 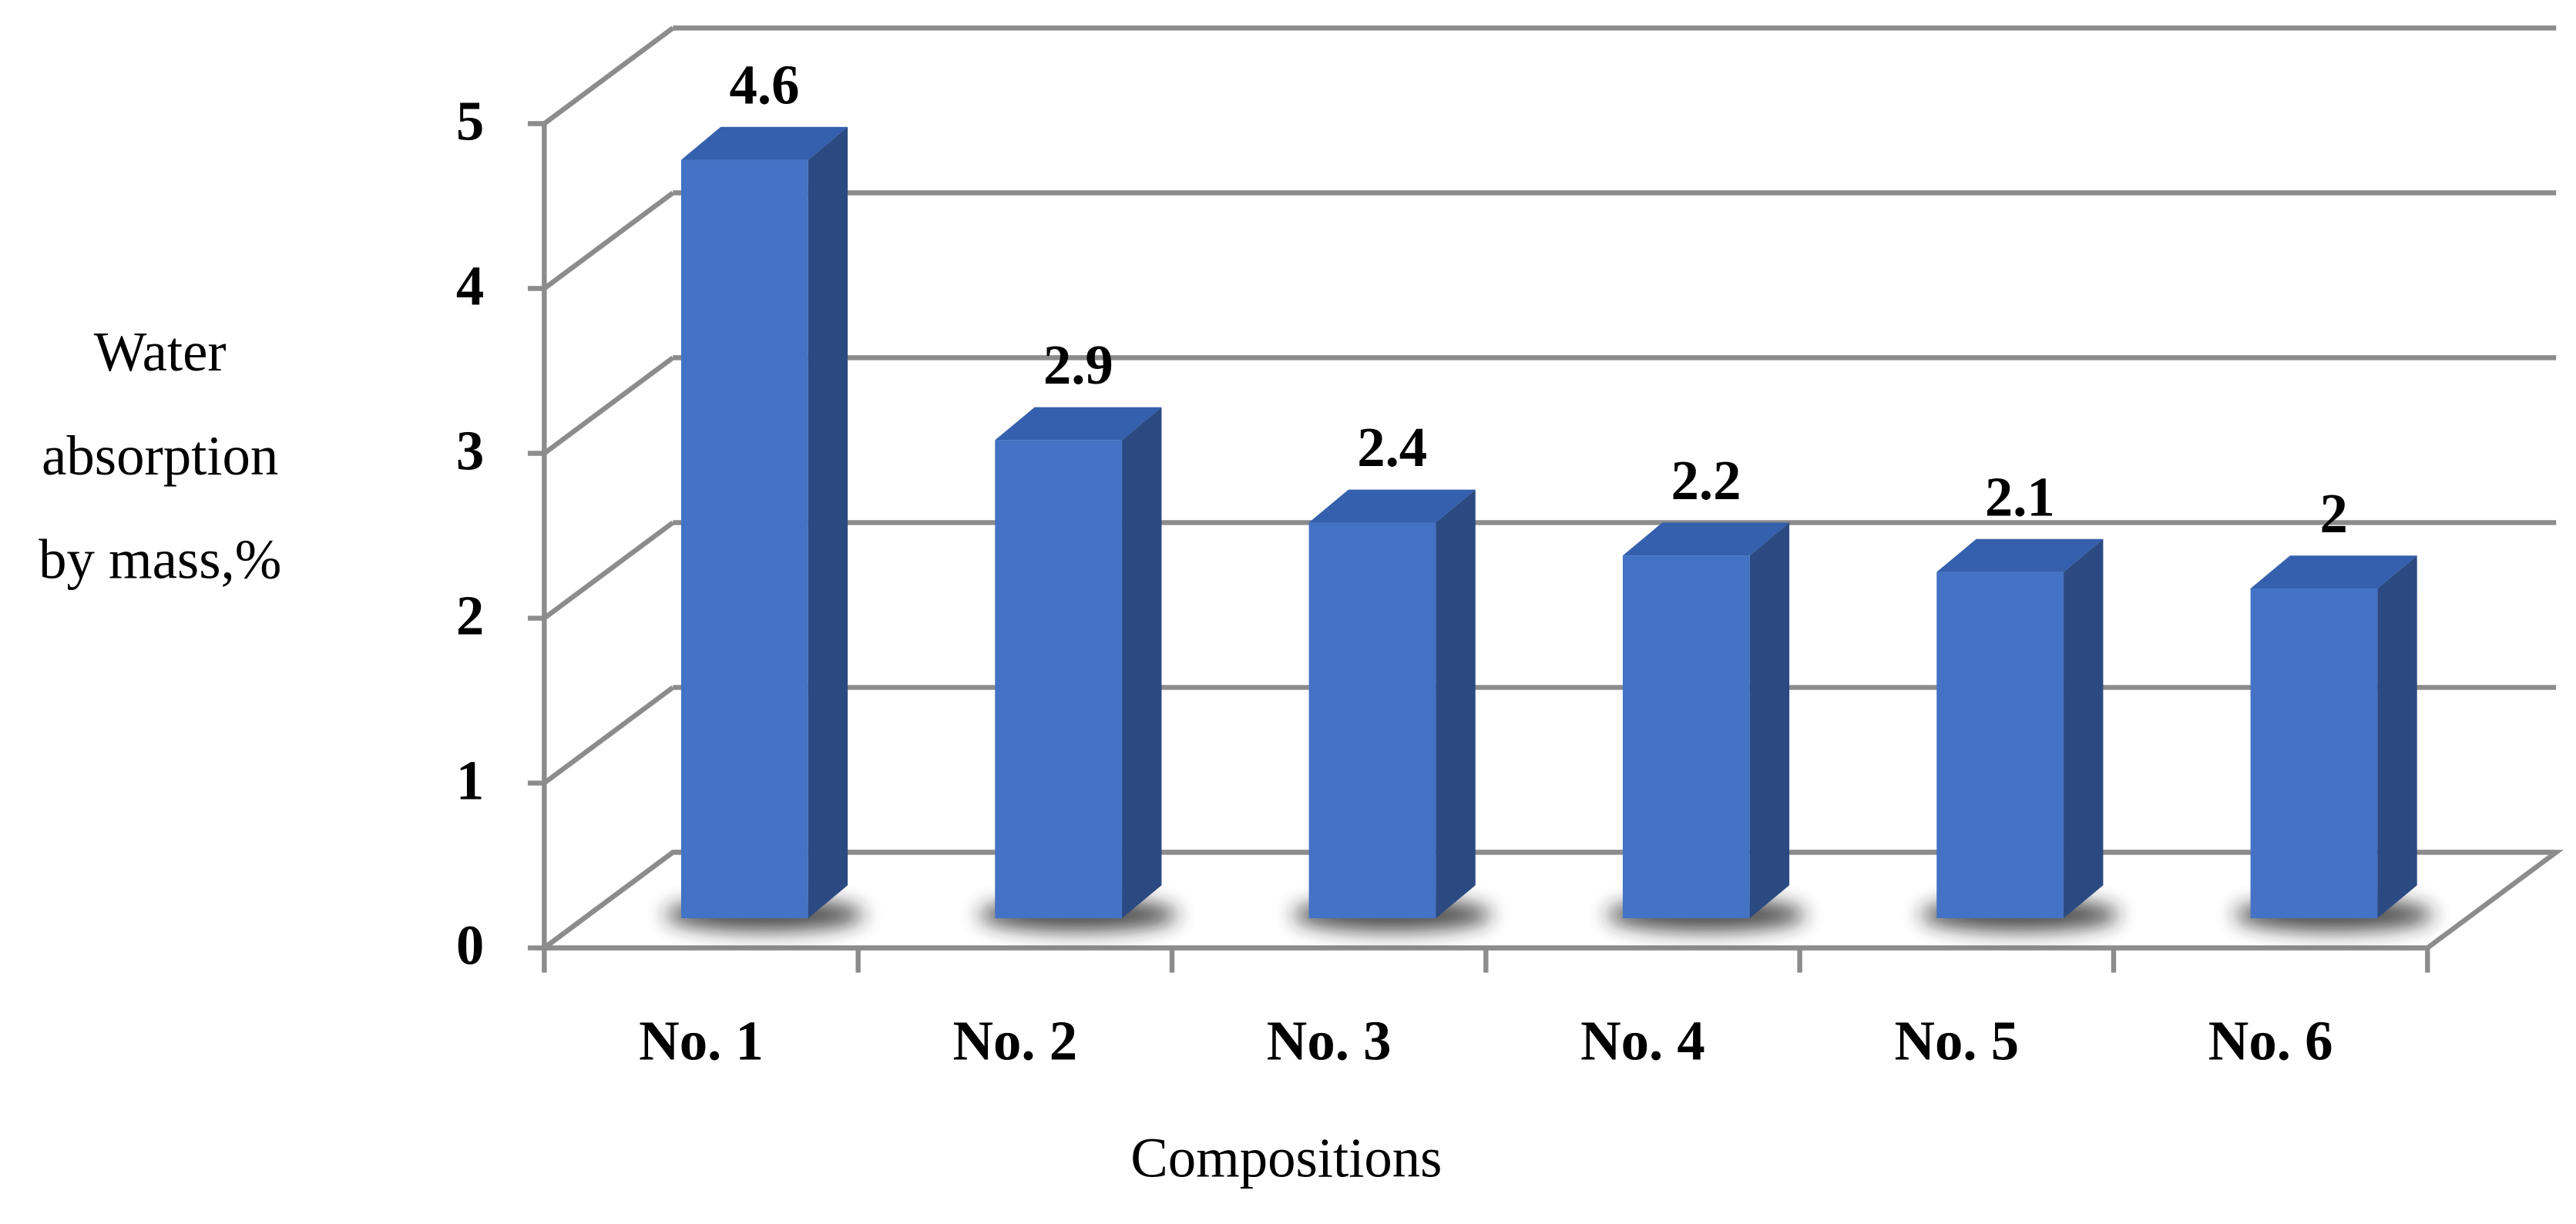 What do you see at coordinates (160, 455) in the screenshot?
I see `y-axis-title: absorption` at bounding box center [160, 455].